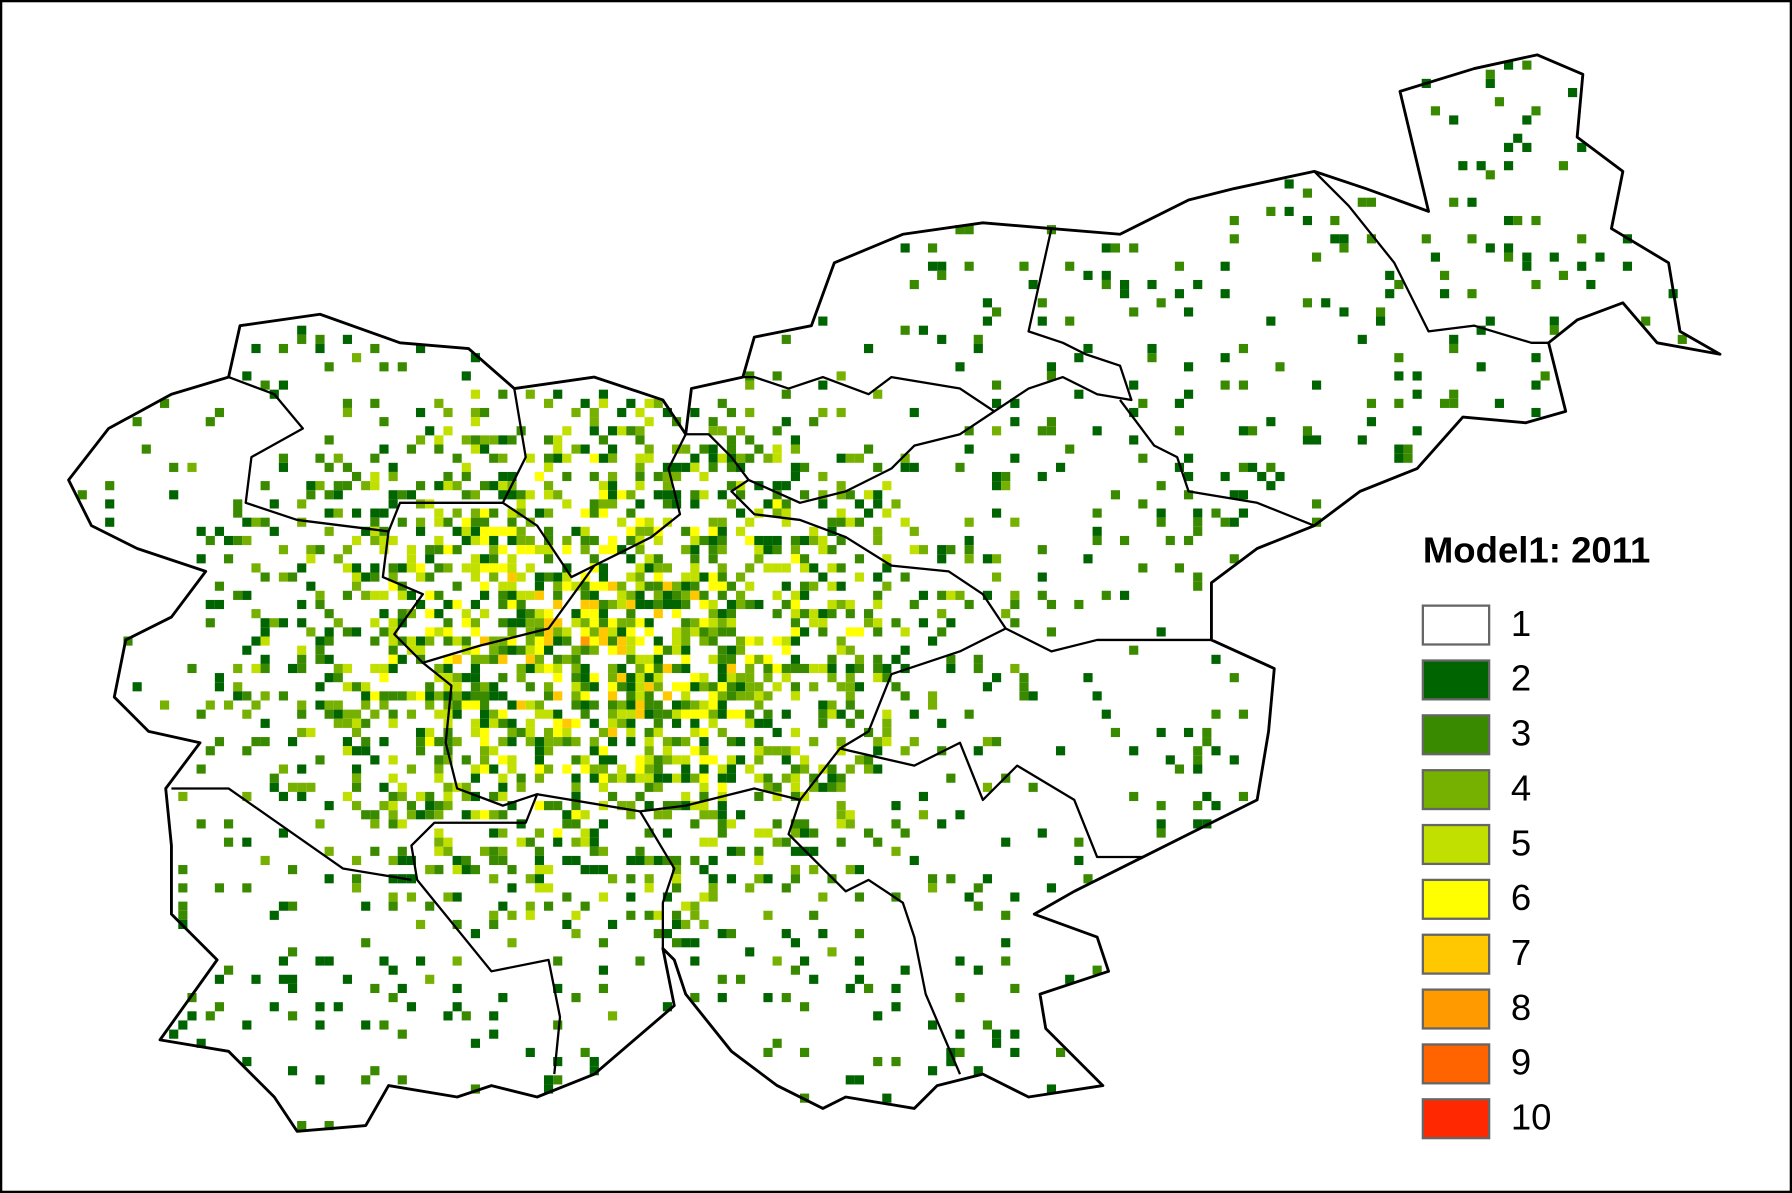 This screenshot has height=1193, width=1792. What do you see at coordinates (1521, 842) in the screenshot?
I see `legend-label: 5` at bounding box center [1521, 842].